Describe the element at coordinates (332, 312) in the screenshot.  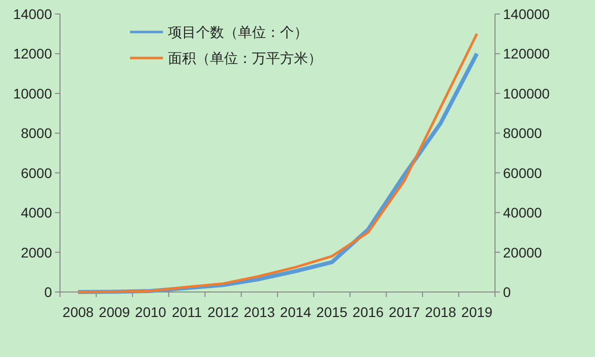
I see `x-tick-label: 2015` at that location.